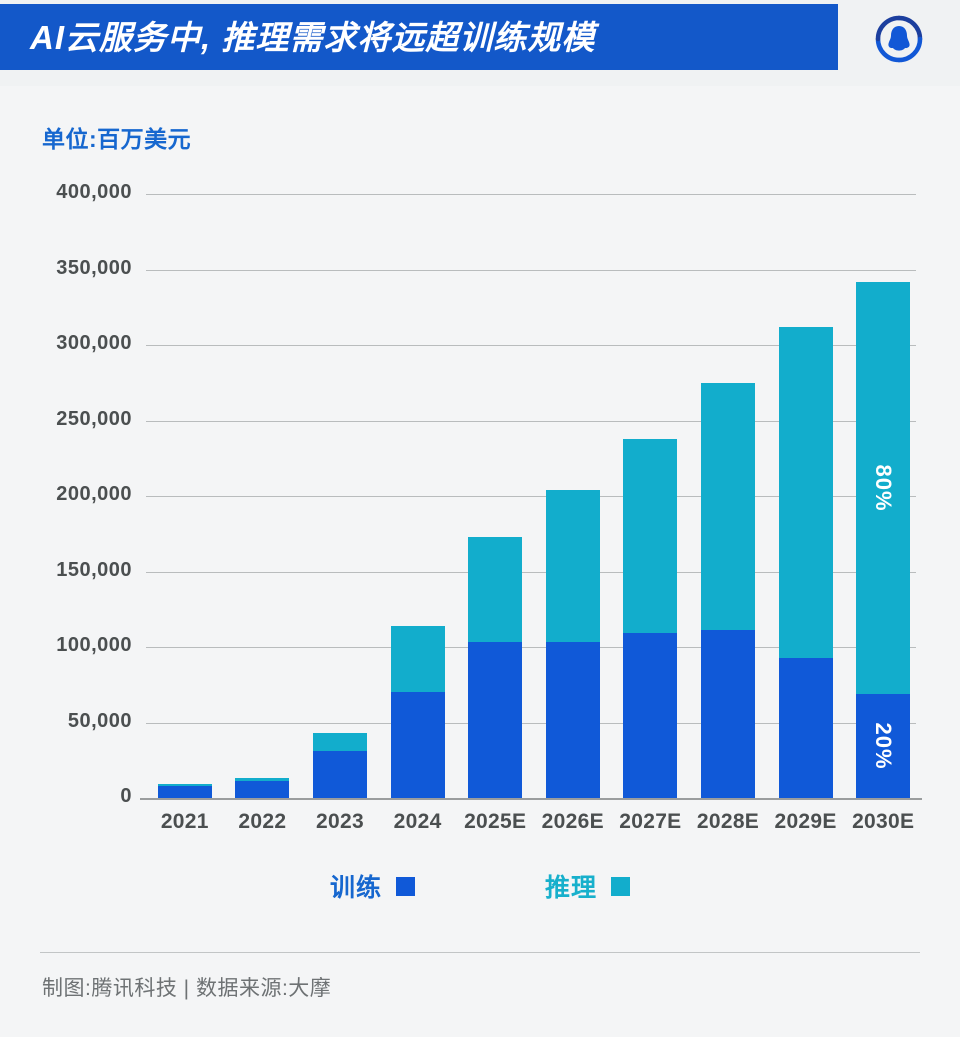 This screenshot has height=1037, width=960. I want to click on x-axis-line, so click(531, 799).